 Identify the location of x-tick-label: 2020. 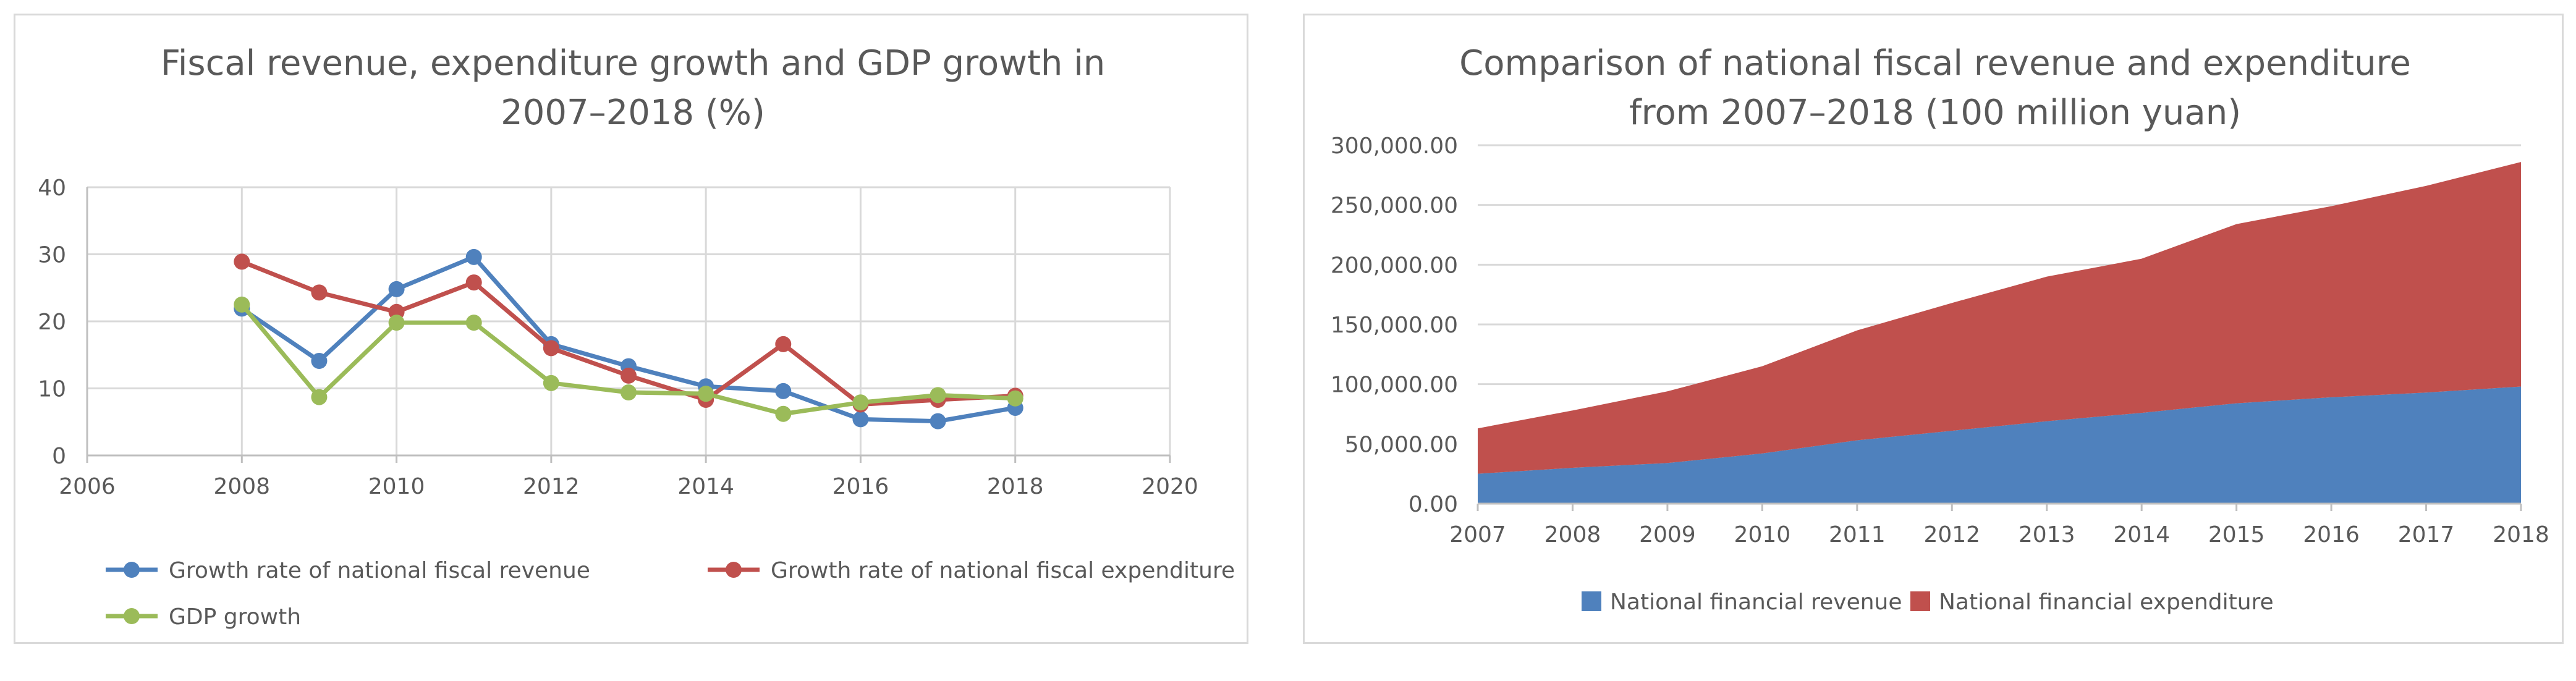
(1170, 486).